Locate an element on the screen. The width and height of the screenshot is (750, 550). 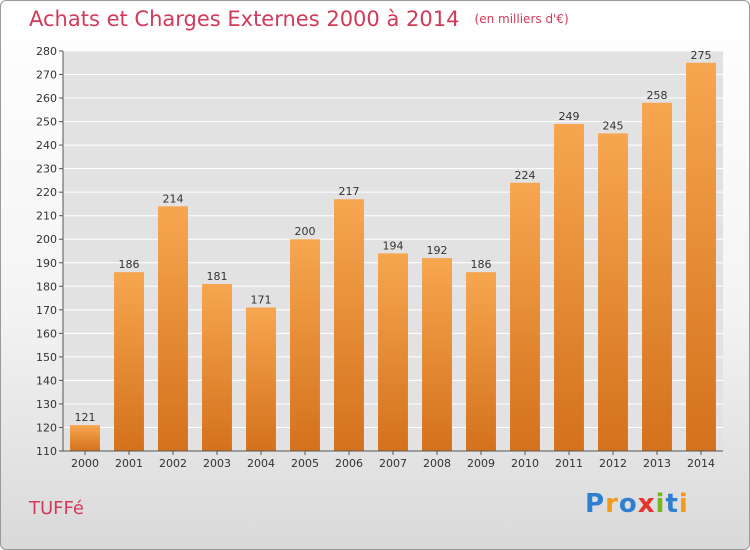
x-tick-label: 2003 is located at coordinates (217, 463).